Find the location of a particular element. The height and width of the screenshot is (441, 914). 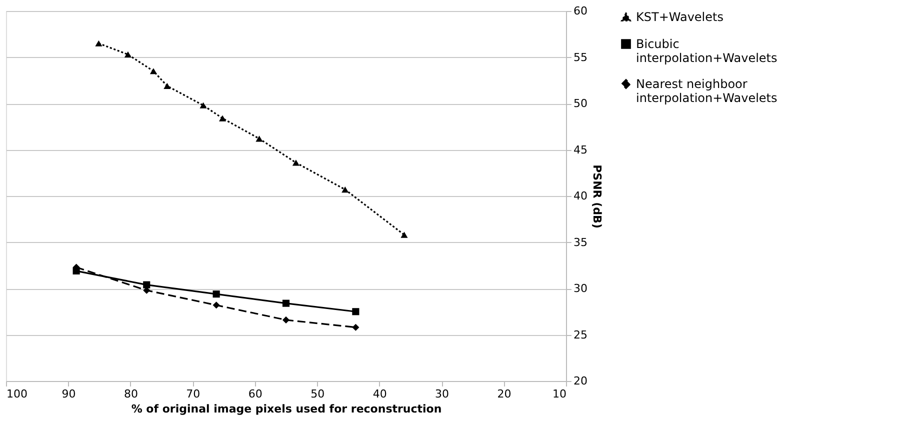

legend-label: Bicubic interpolation+Wavelets is located at coordinates (707, 51).